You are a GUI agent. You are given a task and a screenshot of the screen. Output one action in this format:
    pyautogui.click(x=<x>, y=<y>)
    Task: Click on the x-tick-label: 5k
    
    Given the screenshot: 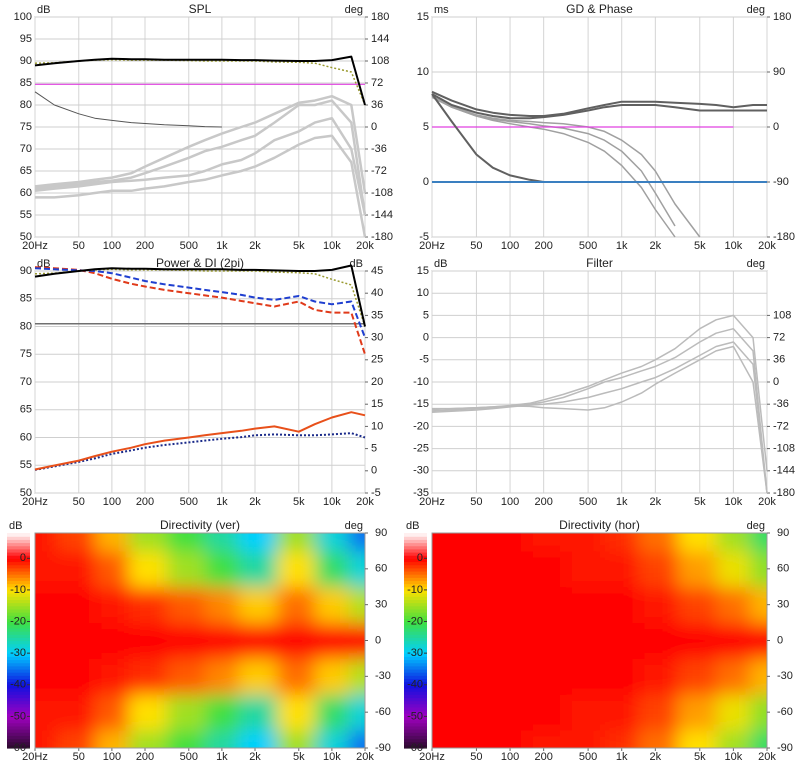 What is the action you would take?
    pyautogui.click(x=700, y=757)
    